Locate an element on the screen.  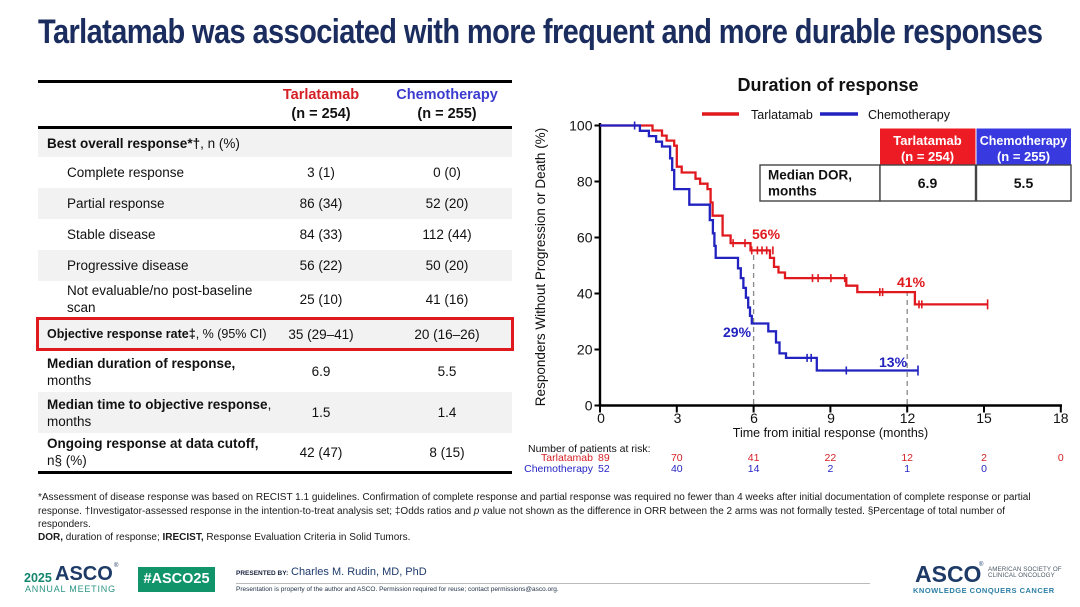
svg-text: 22 is located at coordinates (831, 458).